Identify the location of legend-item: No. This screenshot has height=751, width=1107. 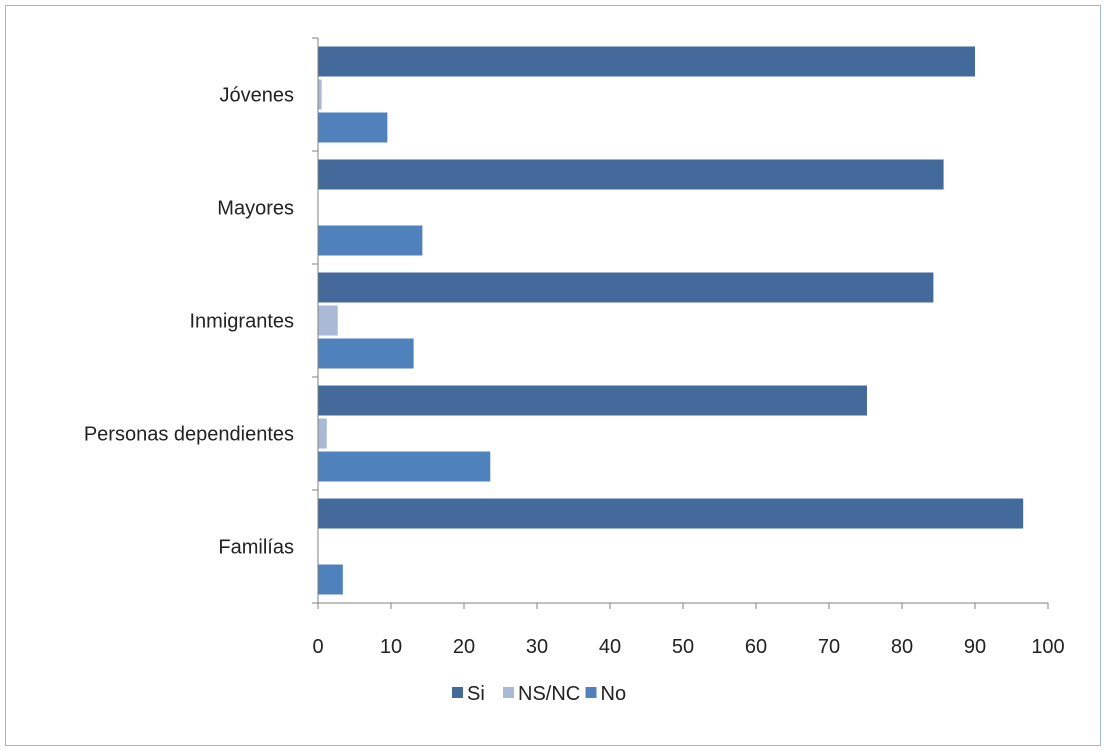
(606, 694).